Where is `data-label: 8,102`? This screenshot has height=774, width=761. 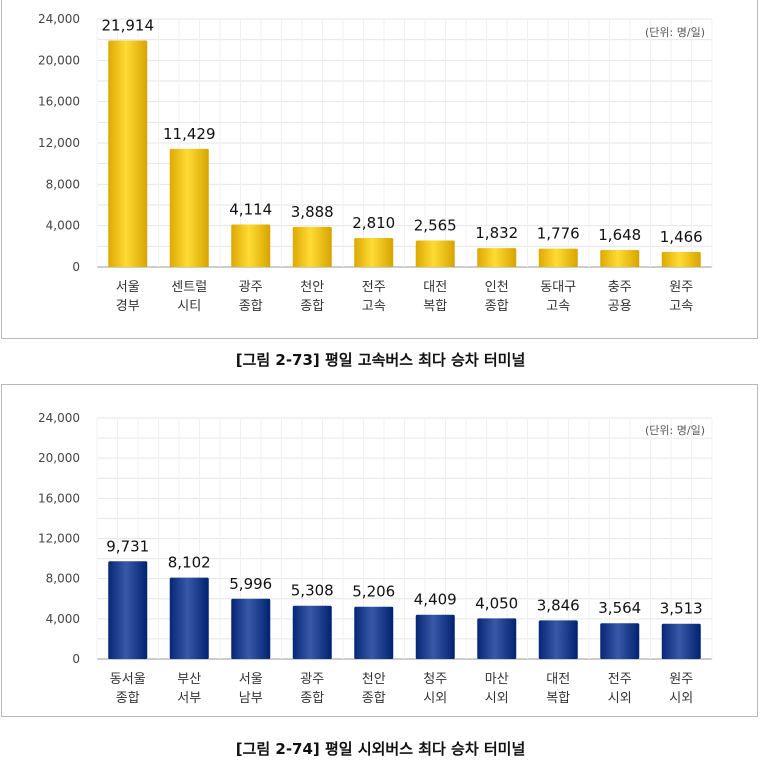 data-label: 8,102 is located at coordinates (189, 563).